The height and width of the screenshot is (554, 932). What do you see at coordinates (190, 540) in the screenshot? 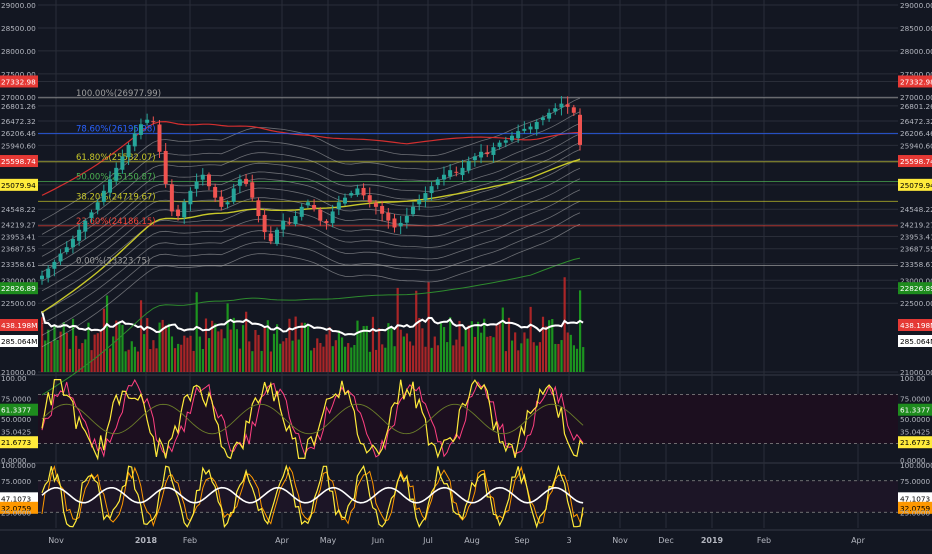
I see `time-label-2: Feb` at bounding box center [190, 540].